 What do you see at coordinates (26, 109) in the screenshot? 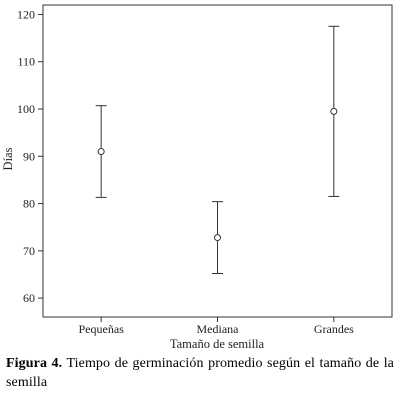
I see `y-tick-label: 100` at bounding box center [26, 109].